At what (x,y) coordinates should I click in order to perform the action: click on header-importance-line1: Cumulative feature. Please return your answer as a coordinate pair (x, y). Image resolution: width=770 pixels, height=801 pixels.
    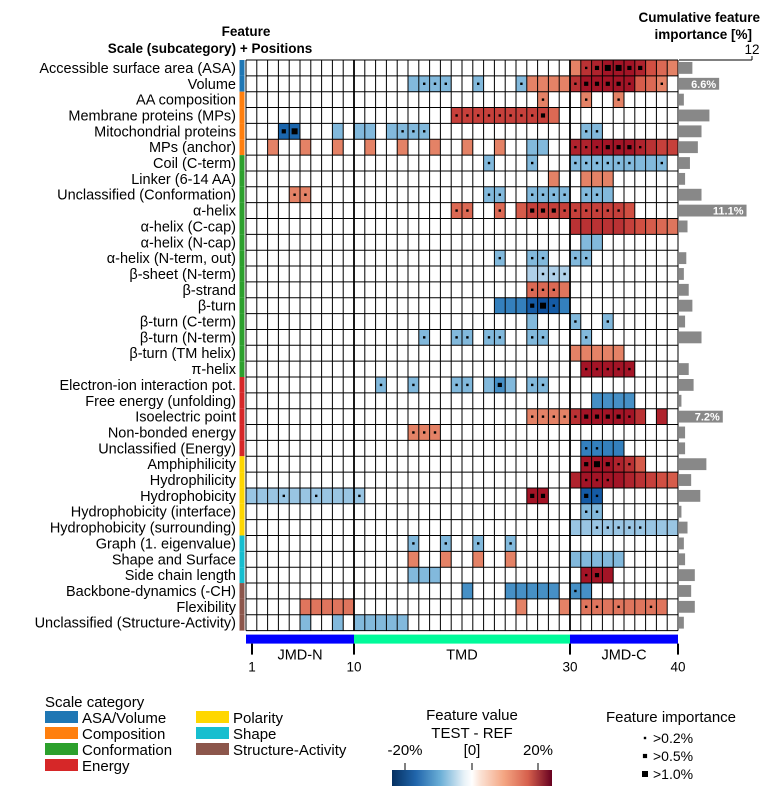
    Looking at the image, I should click on (699, 17).